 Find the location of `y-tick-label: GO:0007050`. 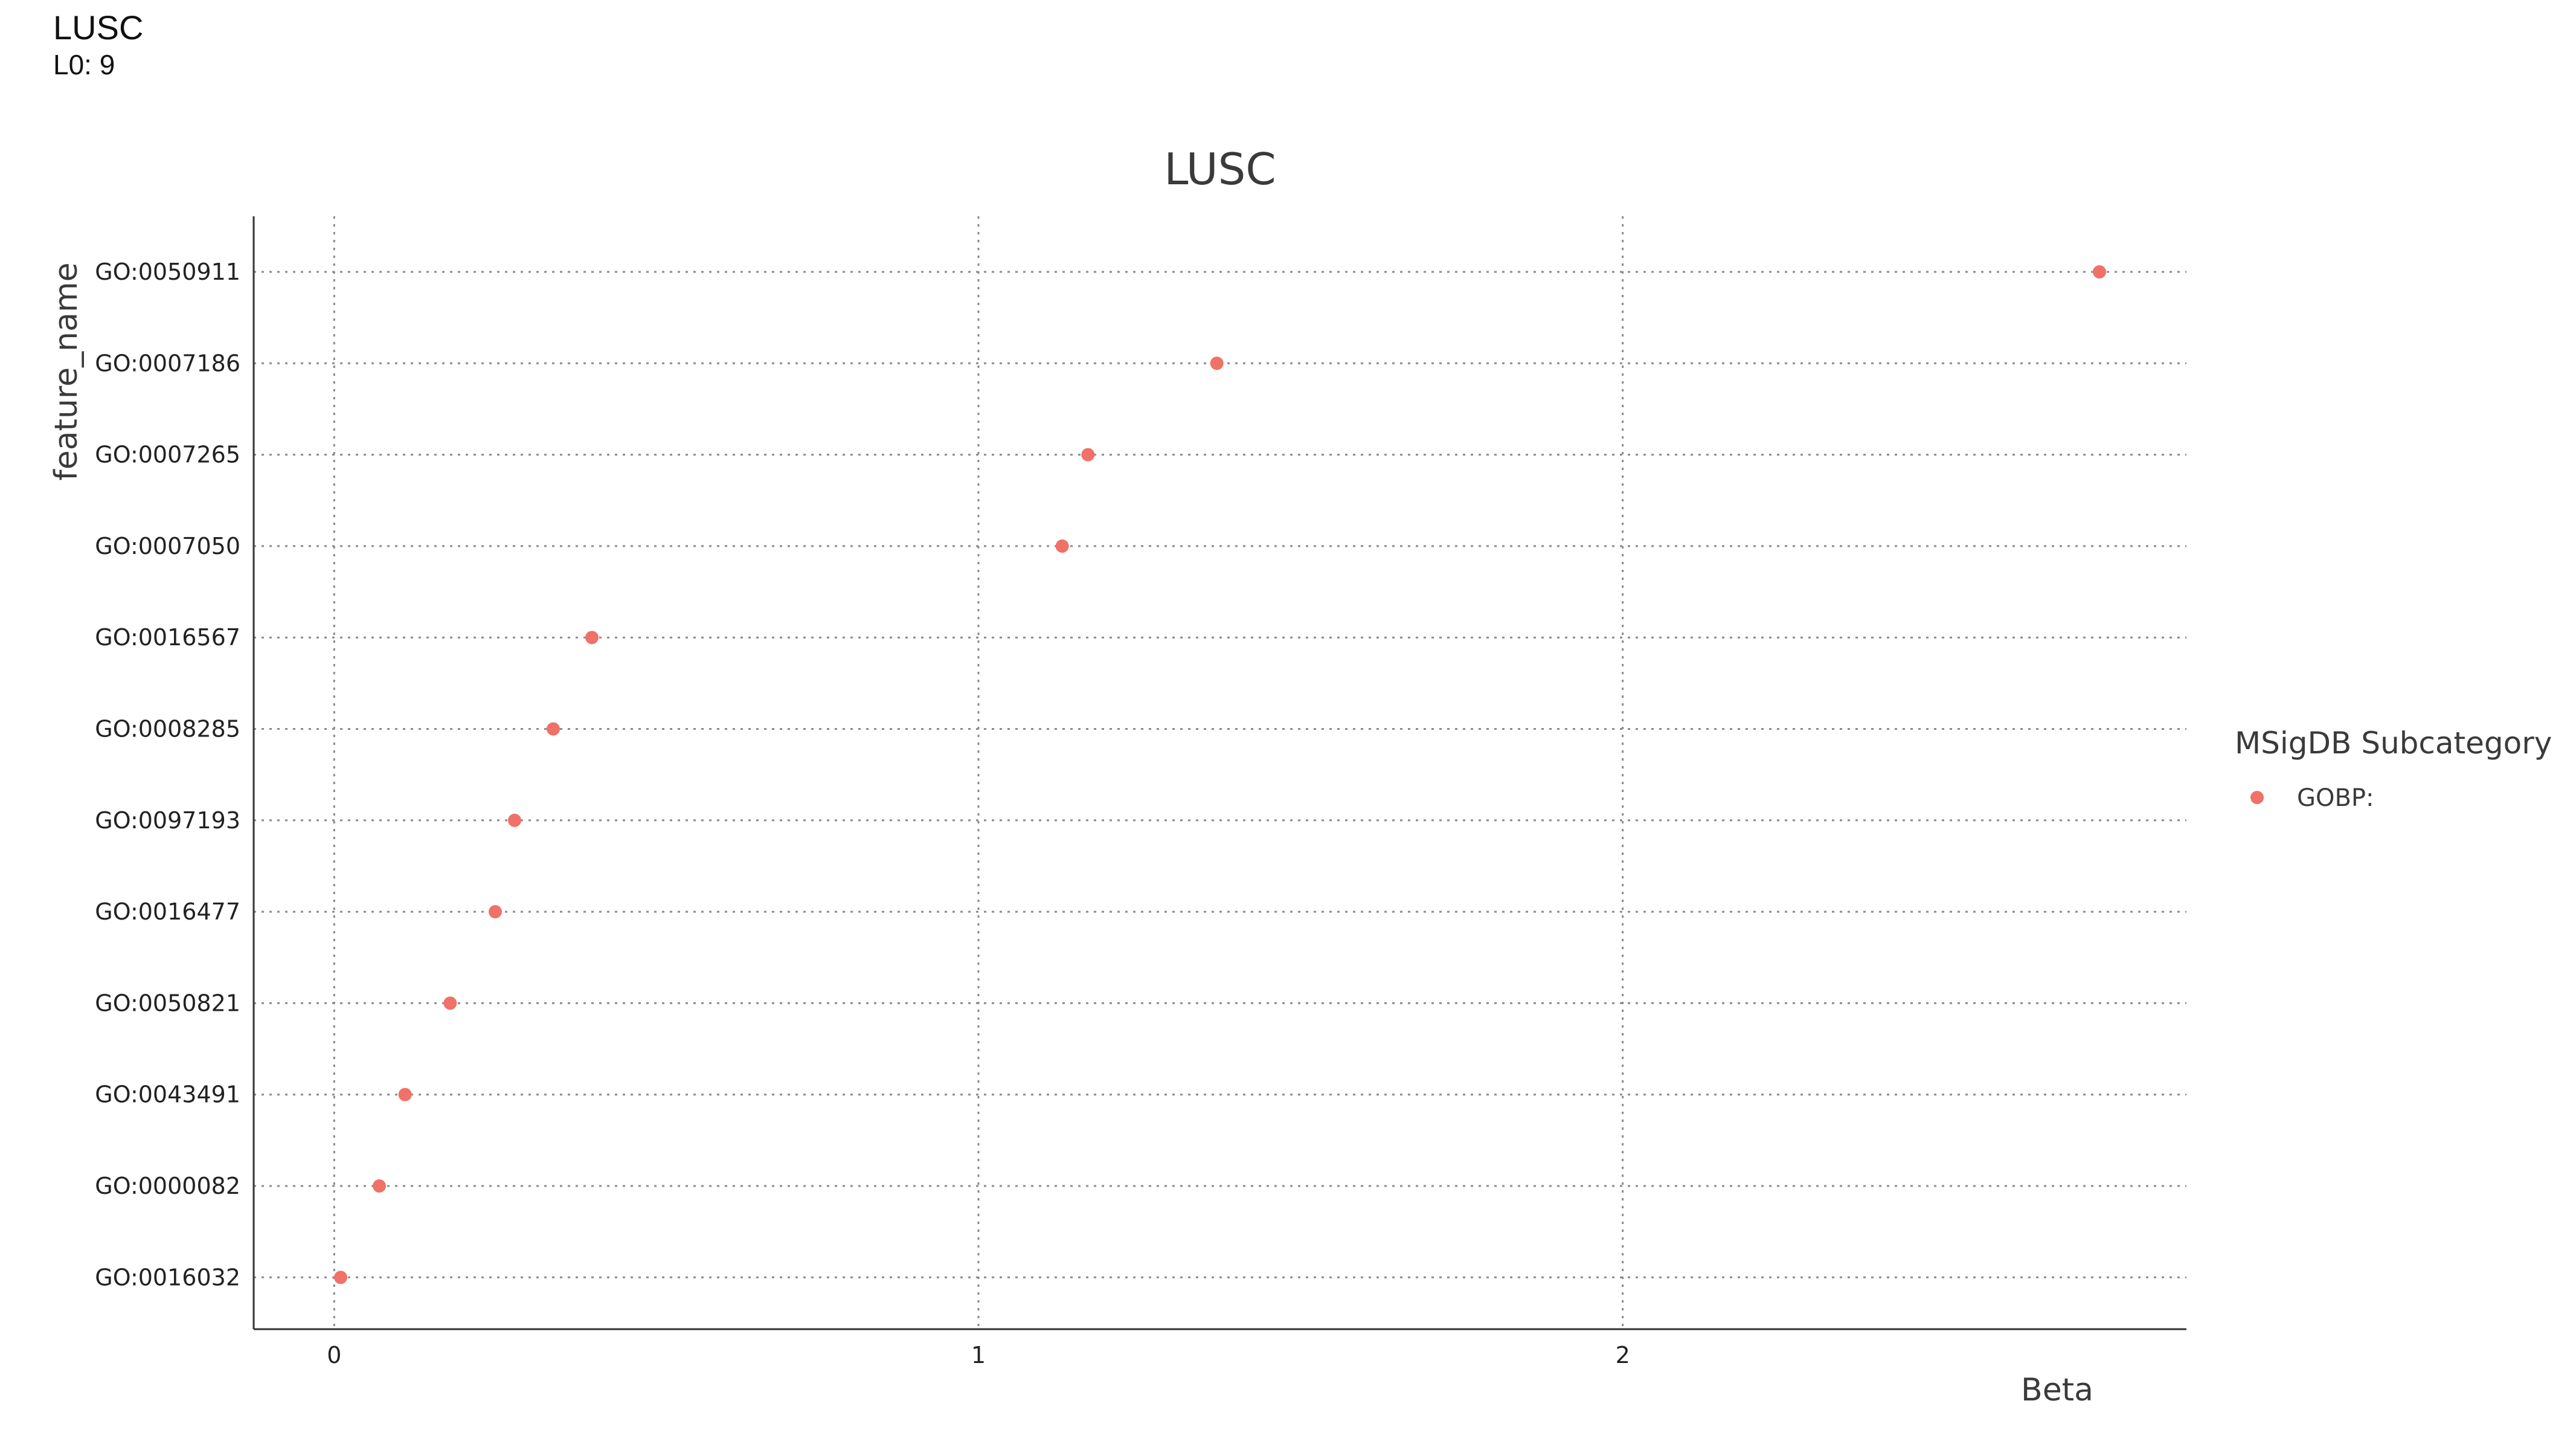

y-tick-label: GO:0007050 is located at coordinates (167, 546).